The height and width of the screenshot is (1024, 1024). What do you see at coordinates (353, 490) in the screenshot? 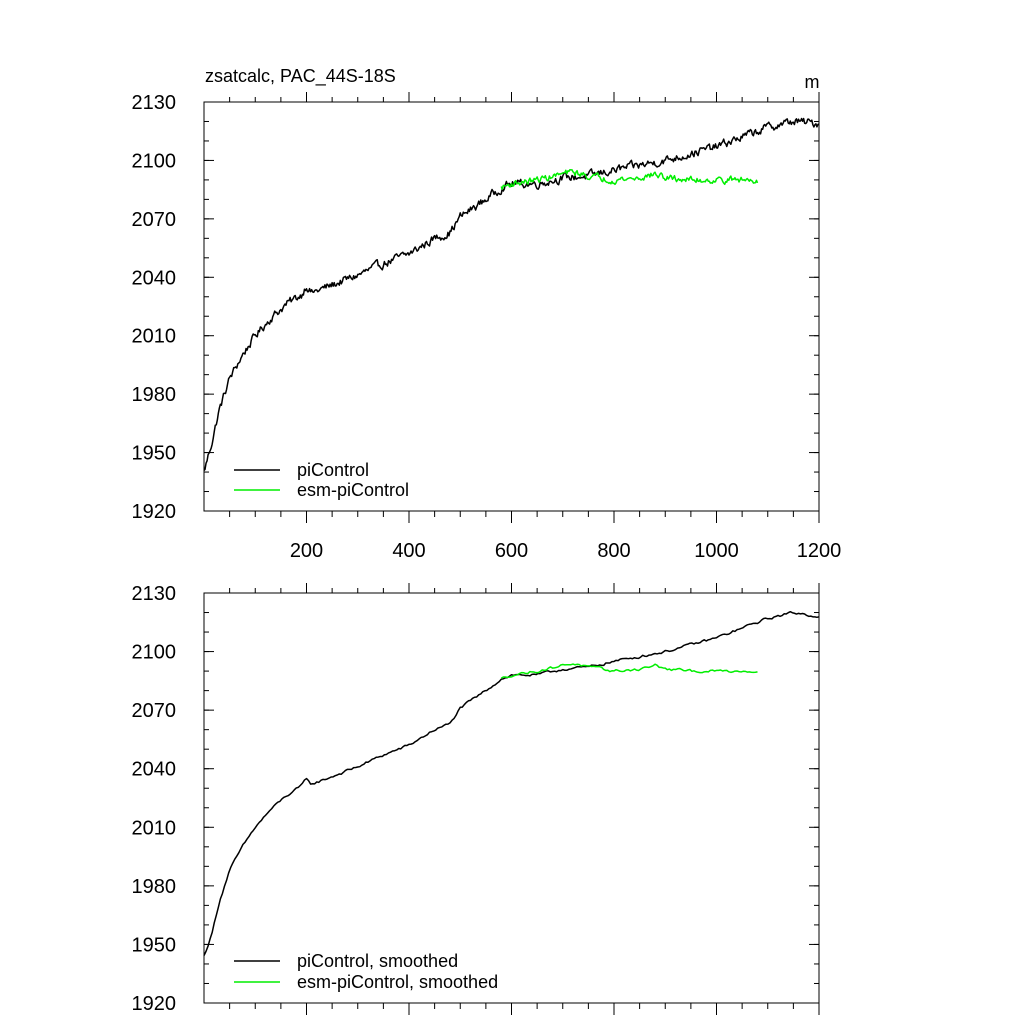
I see `legend-label-esm-picontrol: esm-piControl` at bounding box center [353, 490].